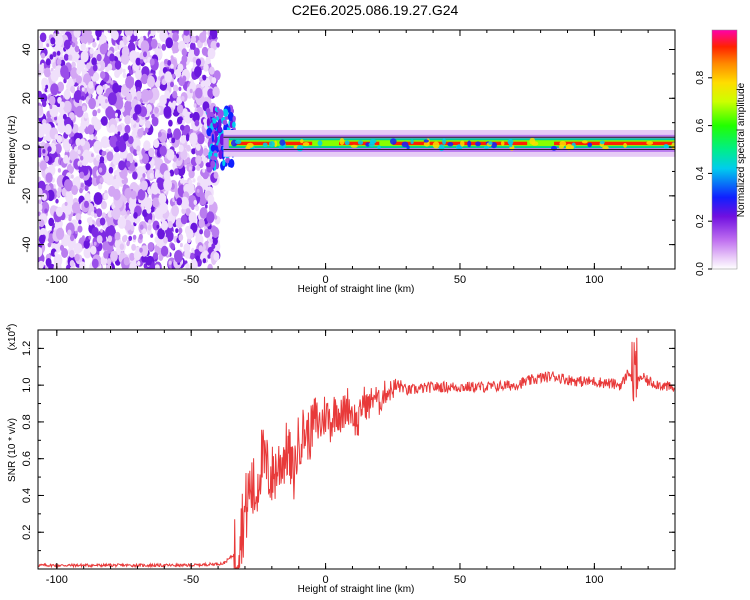  I want to click on snr-y-tick-label: 0.2, so click(27, 532).